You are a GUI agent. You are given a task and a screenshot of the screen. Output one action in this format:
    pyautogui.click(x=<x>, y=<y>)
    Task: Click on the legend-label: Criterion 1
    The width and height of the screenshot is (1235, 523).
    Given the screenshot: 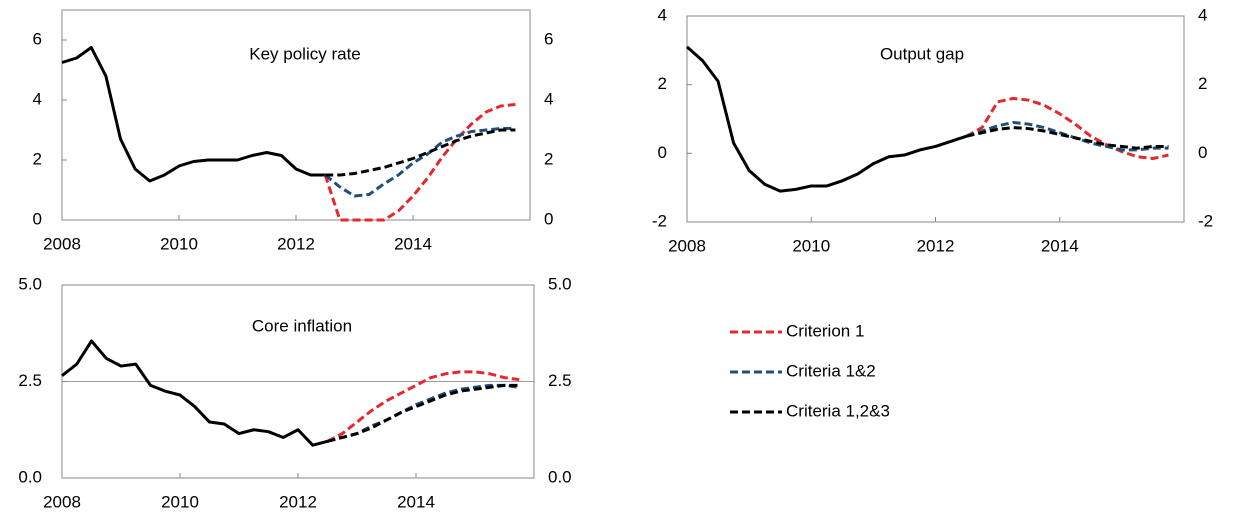 What is the action you would take?
    pyautogui.click(x=825, y=330)
    